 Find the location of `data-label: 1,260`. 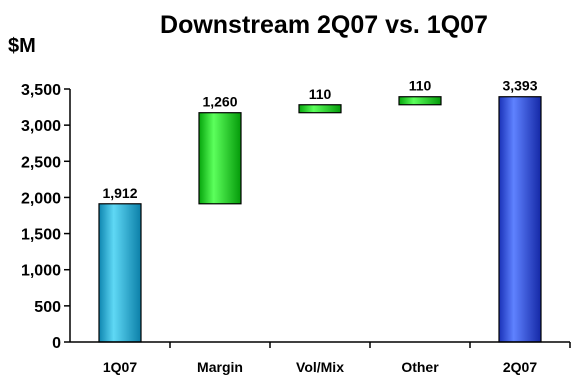

data-label: 1,260 is located at coordinates (219, 102).